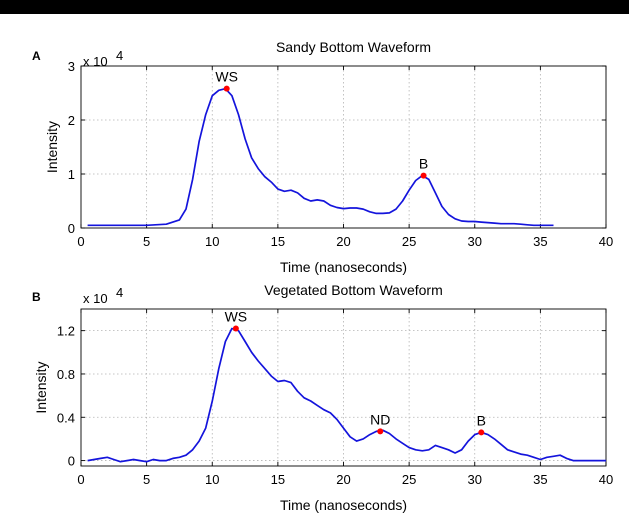  What do you see at coordinates (540, 479) in the screenshot?
I see `panel-b-xtick-label: 35` at bounding box center [540, 479].